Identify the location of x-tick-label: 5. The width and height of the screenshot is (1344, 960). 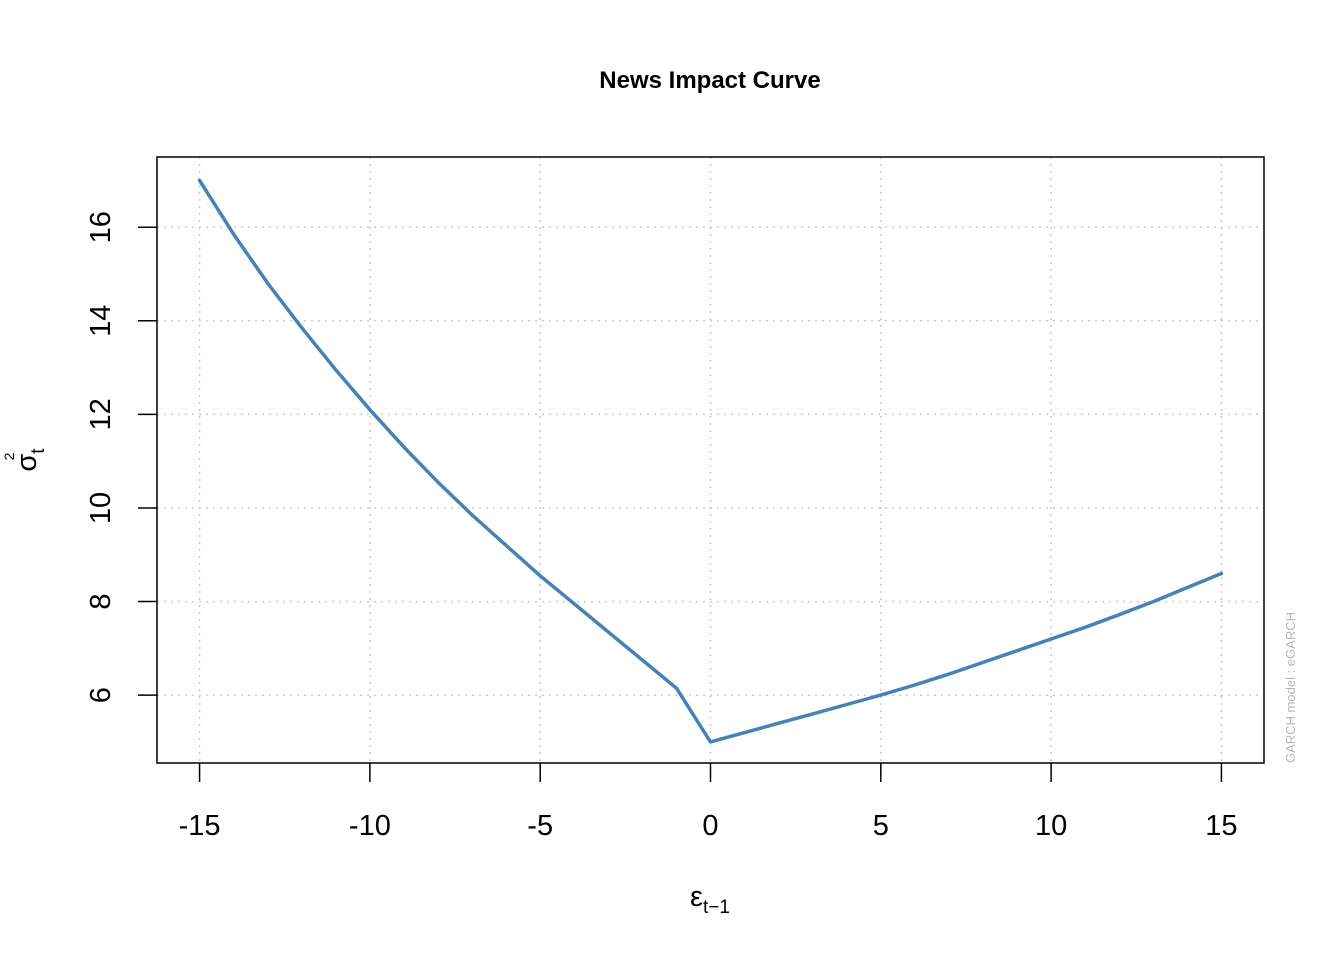
(881, 826).